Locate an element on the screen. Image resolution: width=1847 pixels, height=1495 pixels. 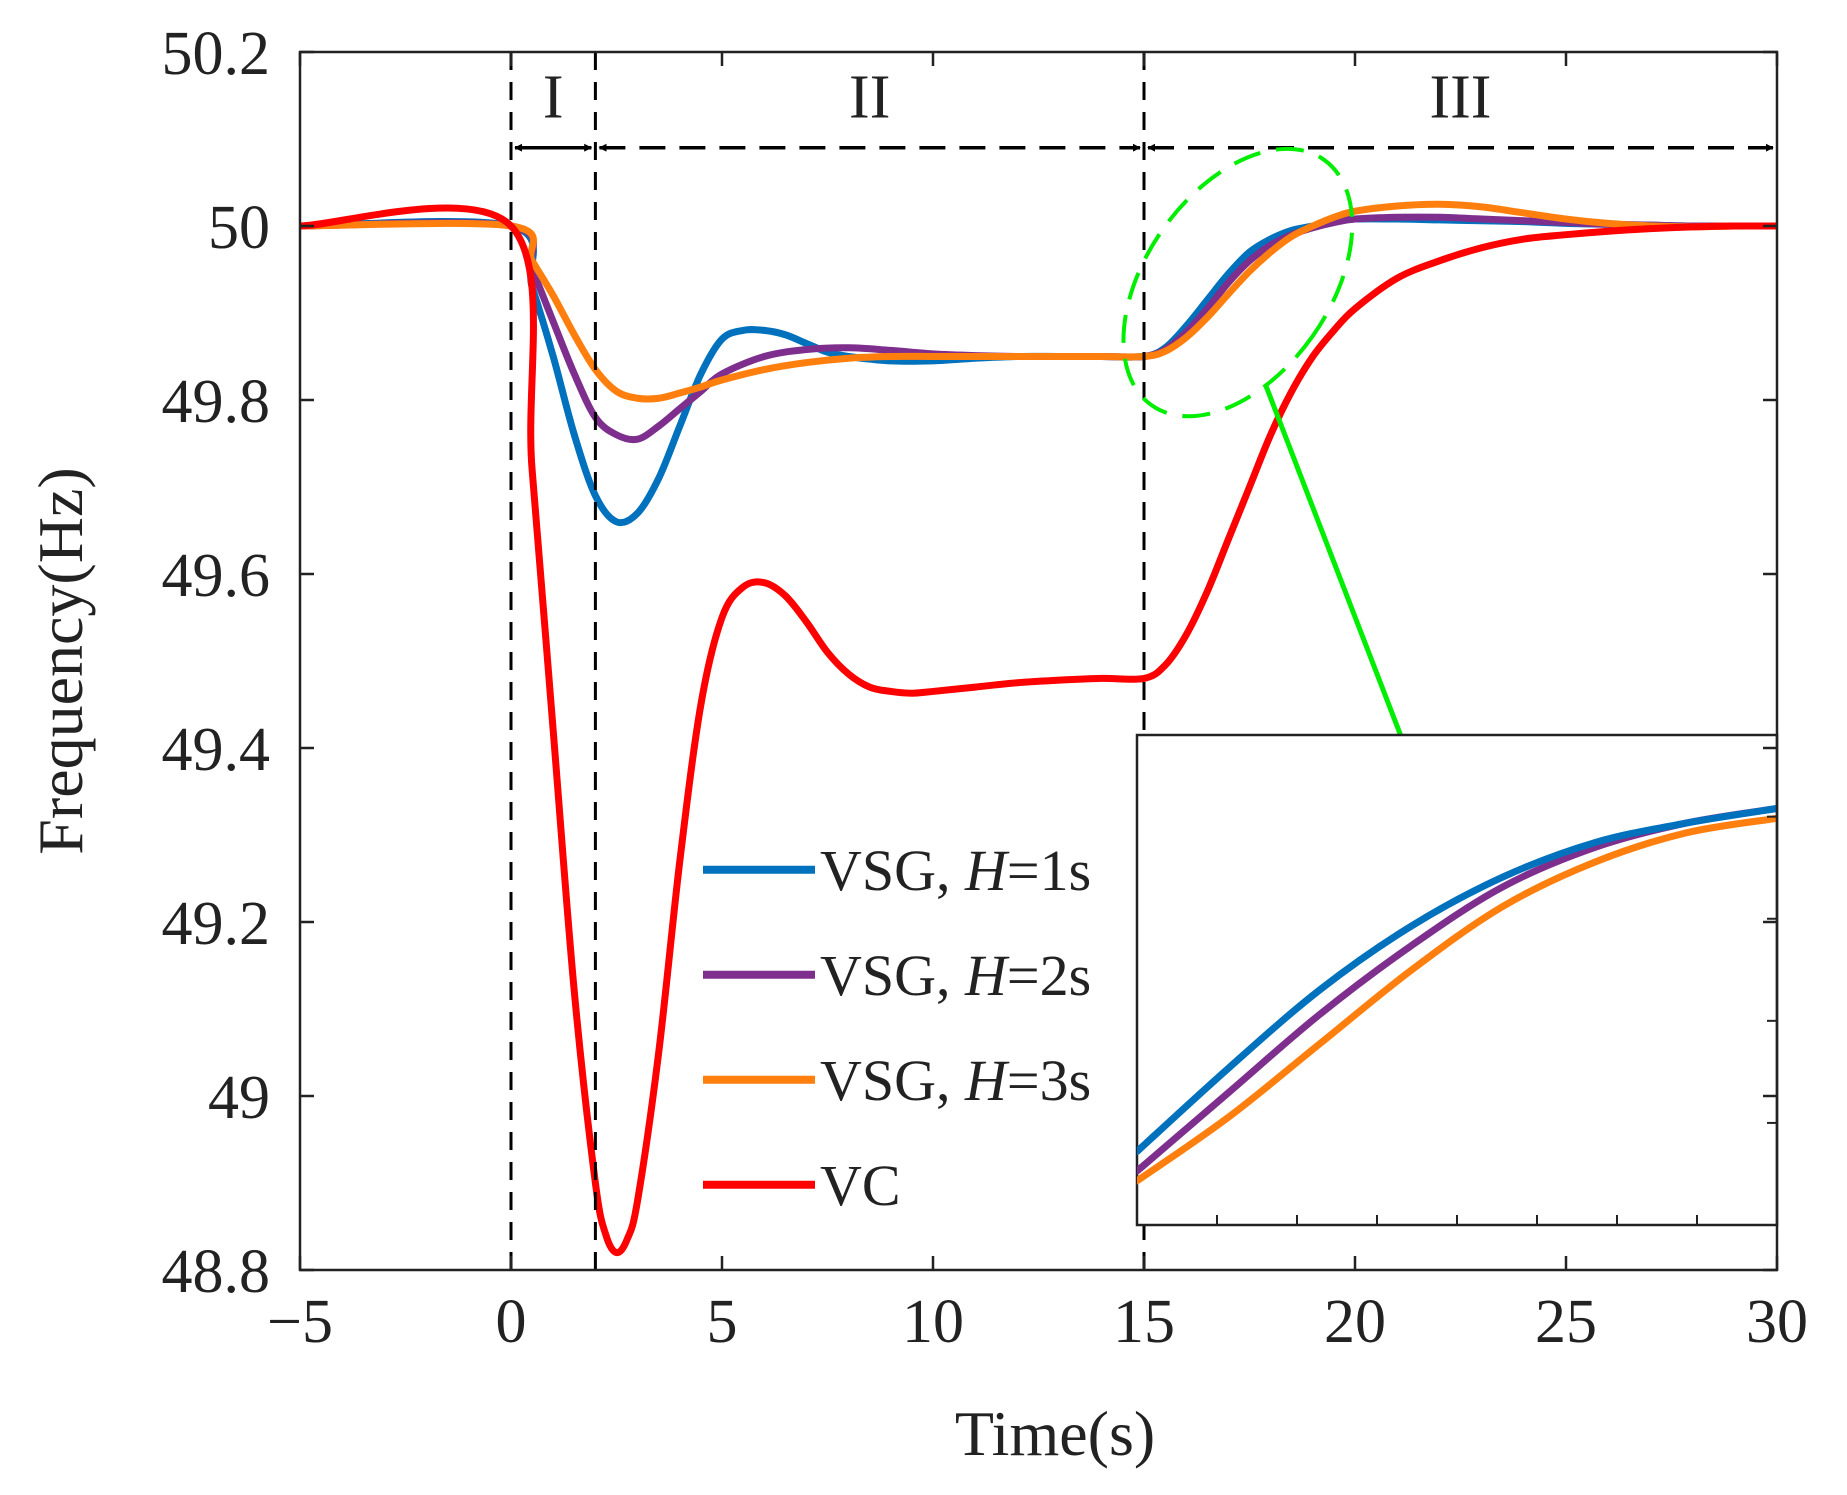
x-tick-label-5: 15 is located at coordinates (1144, 1322).